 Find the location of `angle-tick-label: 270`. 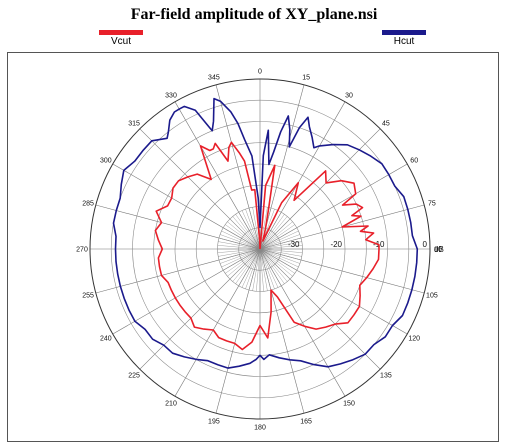

angle-tick-label: 270 is located at coordinates (82, 250).